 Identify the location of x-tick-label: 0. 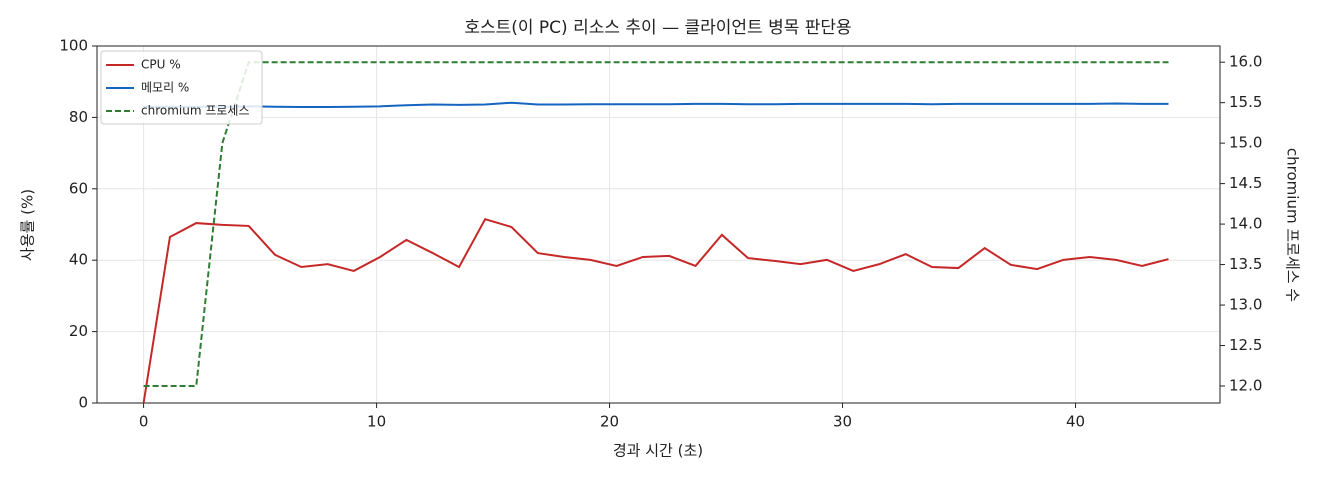
(144, 422).